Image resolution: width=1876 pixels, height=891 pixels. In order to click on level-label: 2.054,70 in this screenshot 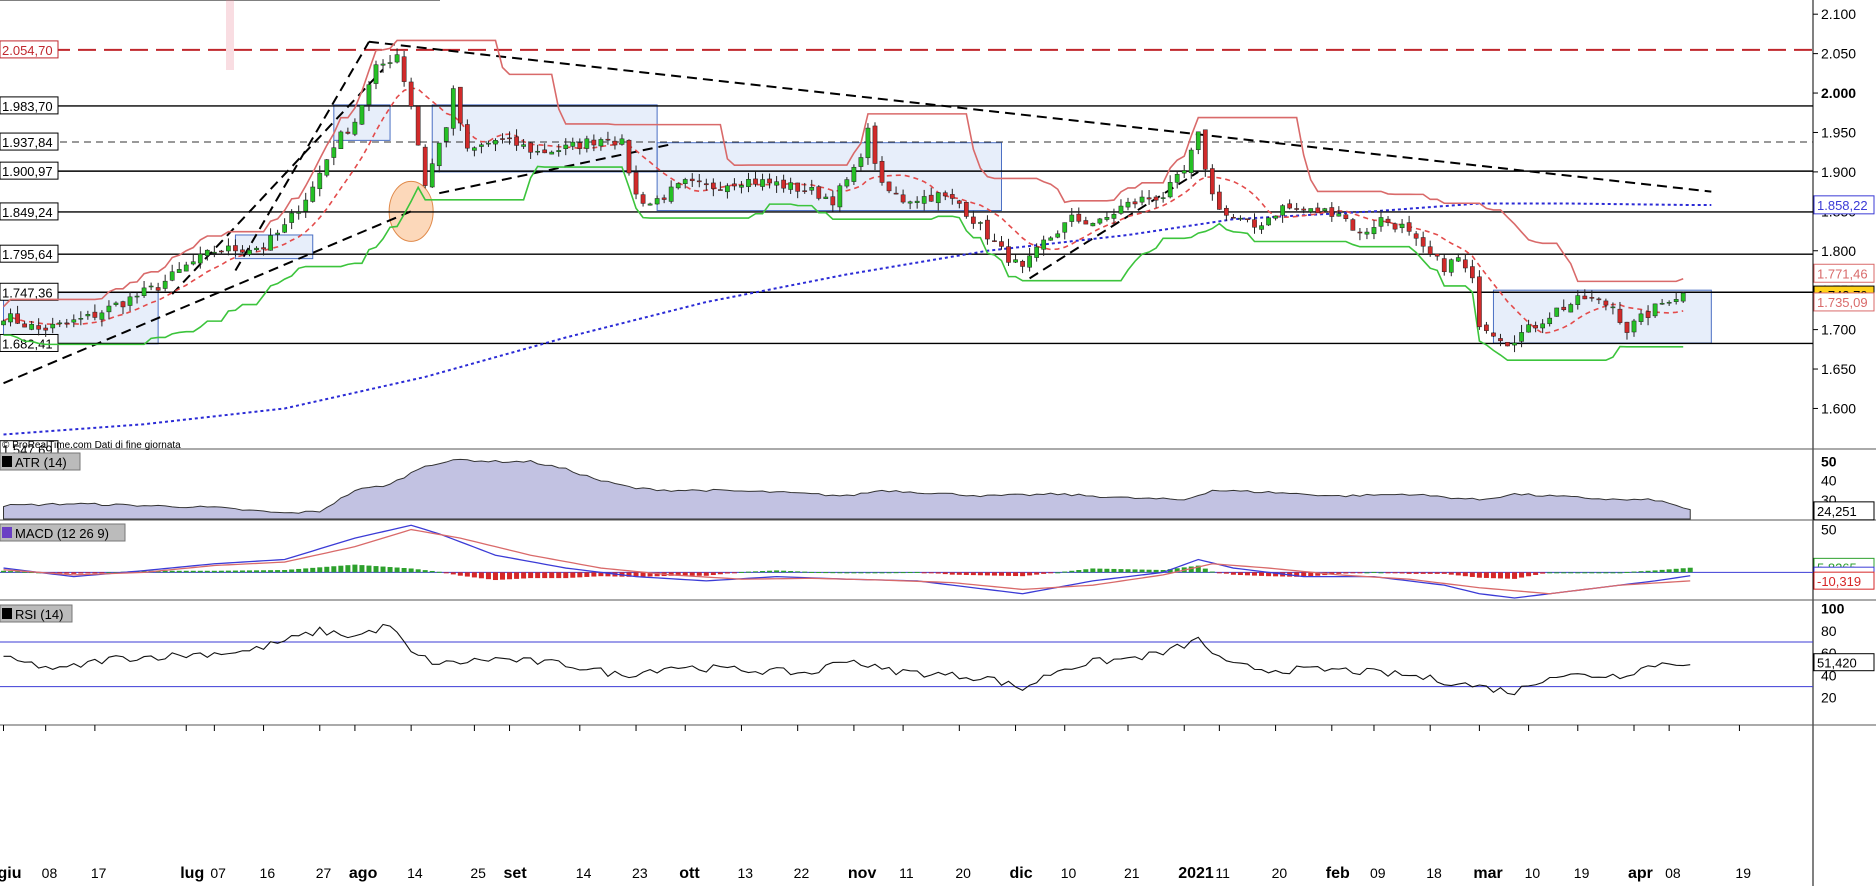, I will do `click(29, 49)`.